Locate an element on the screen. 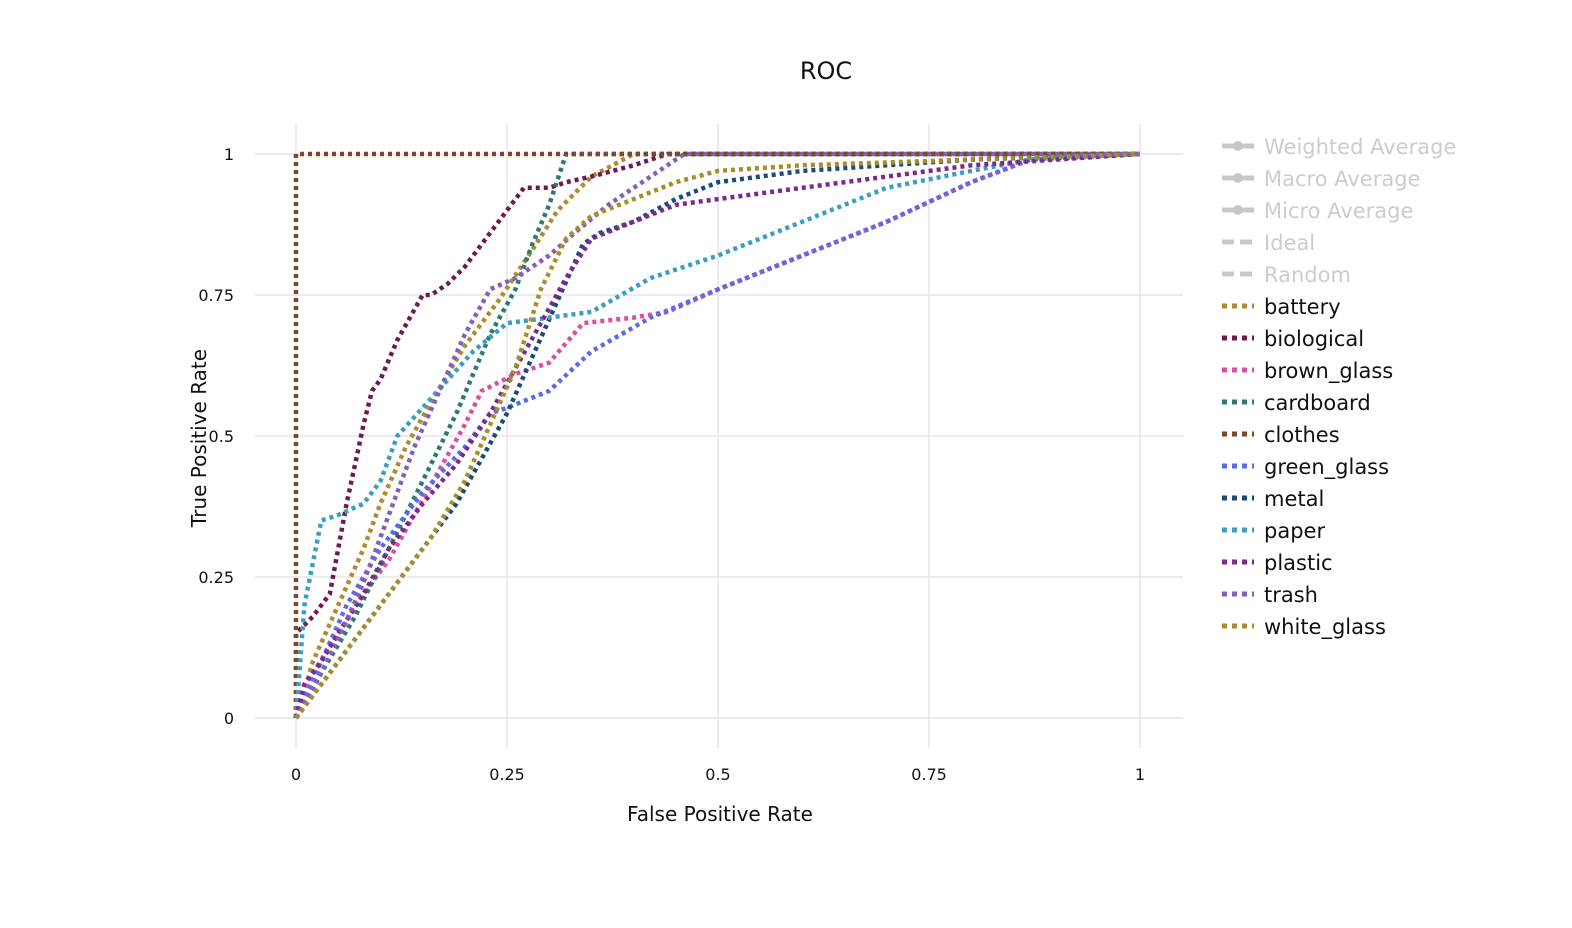 The width and height of the screenshot is (1572, 928). x-tick-label: 0.5 is located at coordinates (717, 774).